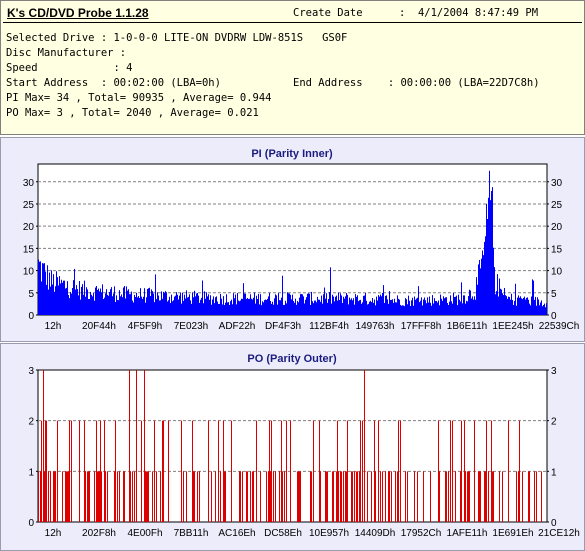 This screenshot has height=551, width=585. What do you see at coordinates (113, 83) in the screenshot?
I see `start-address: Start Address : 00:02:00 (LBA=0h)` at bounding box center [113, 83].